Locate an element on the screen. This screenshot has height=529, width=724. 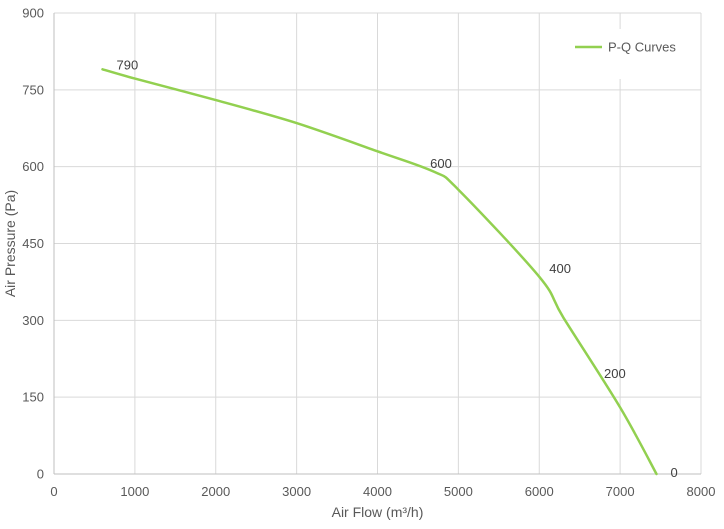
data-label: 790 is located at coordinates (128, 64).